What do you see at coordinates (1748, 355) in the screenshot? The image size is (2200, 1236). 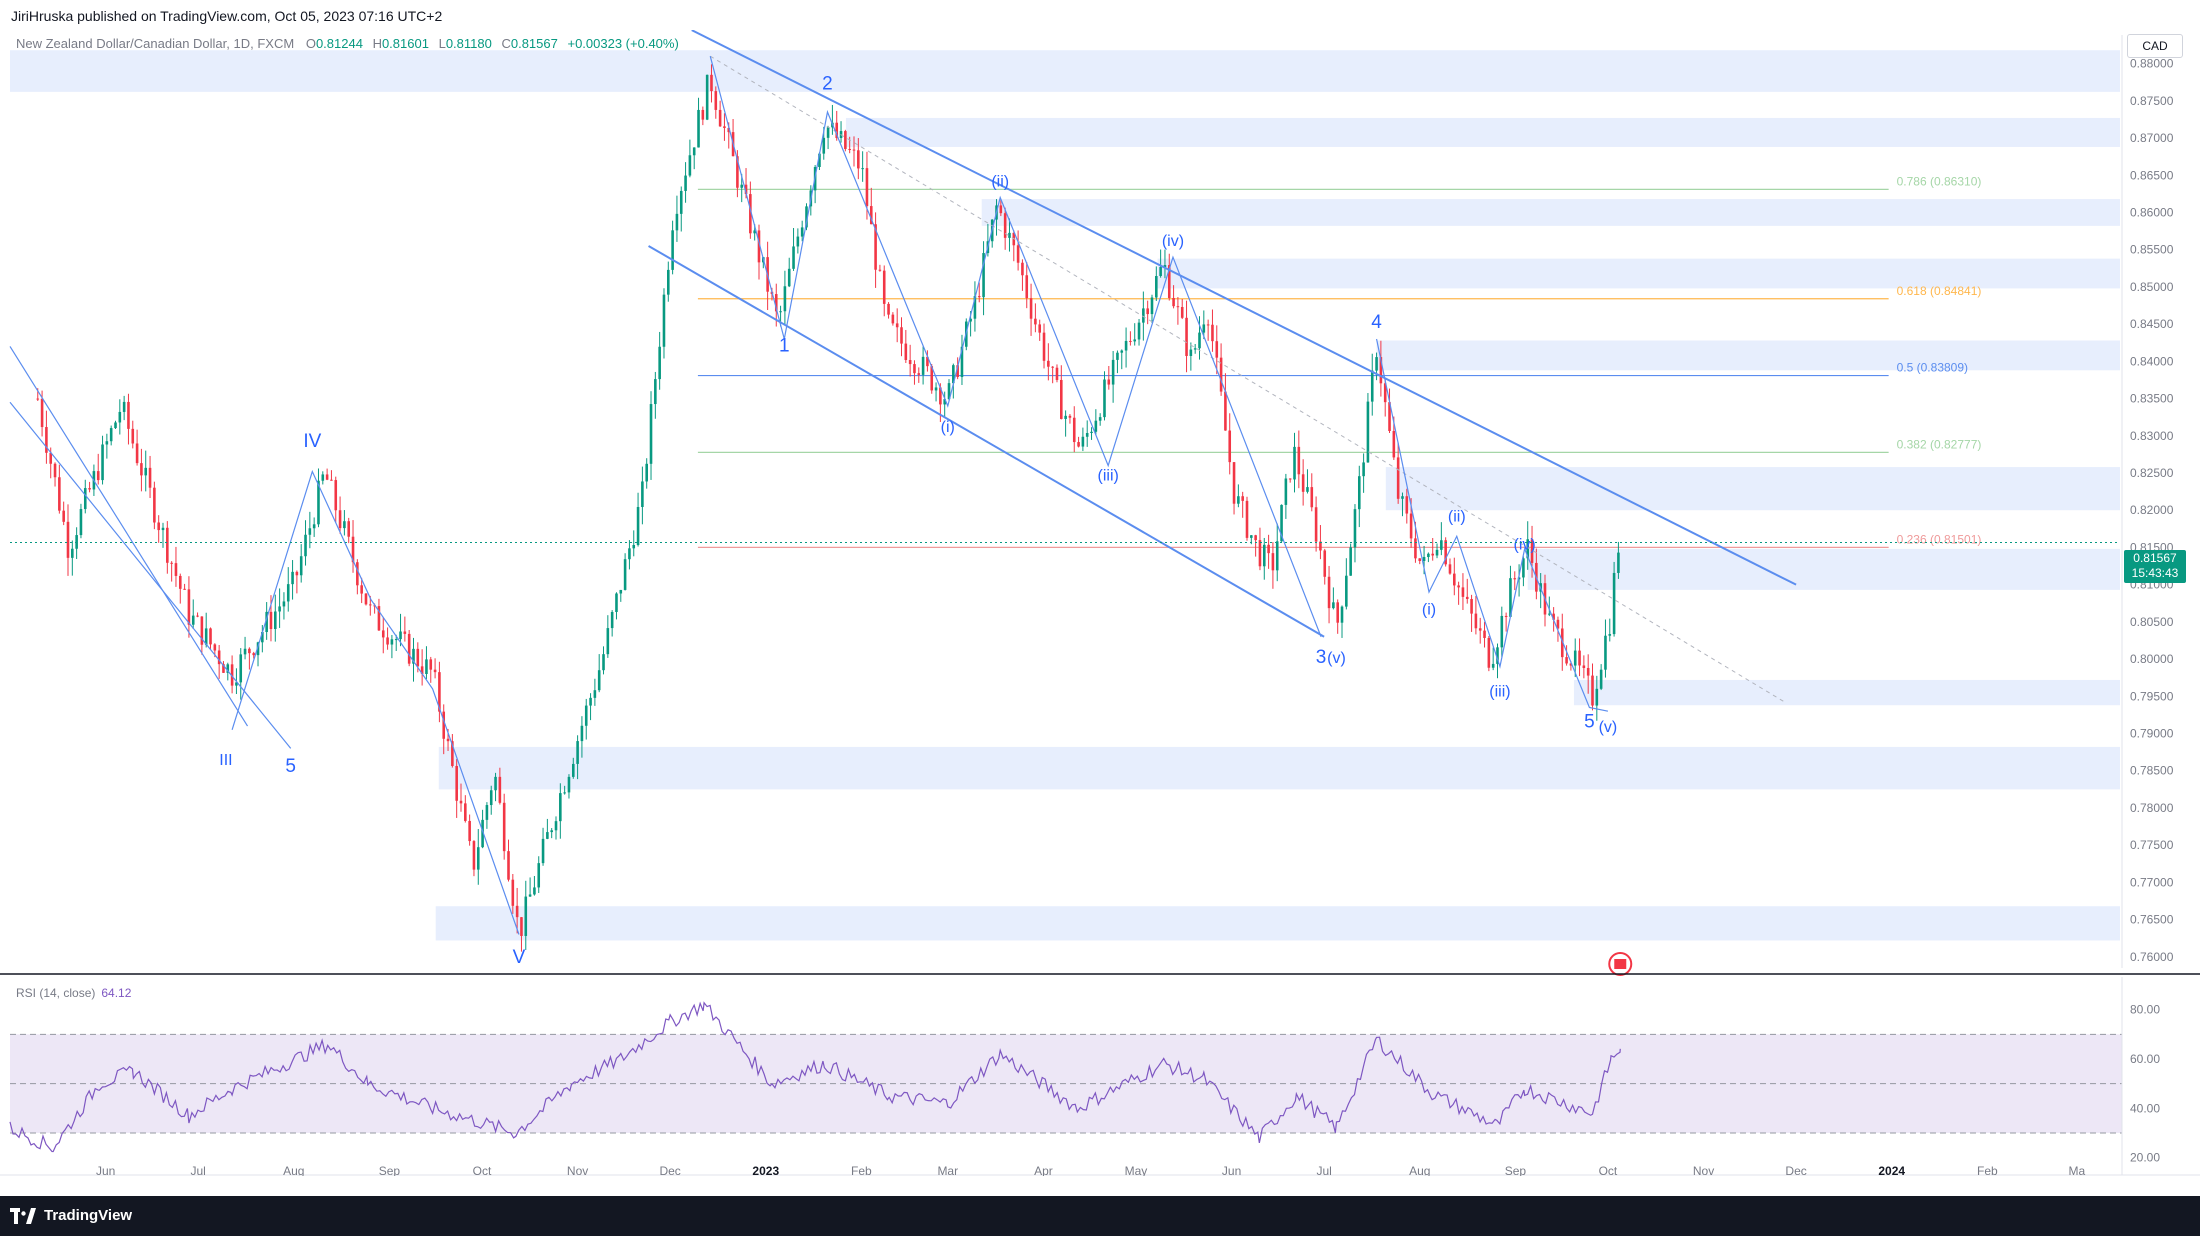 I see `resistance-zone` at bounding box center [1748, 355].